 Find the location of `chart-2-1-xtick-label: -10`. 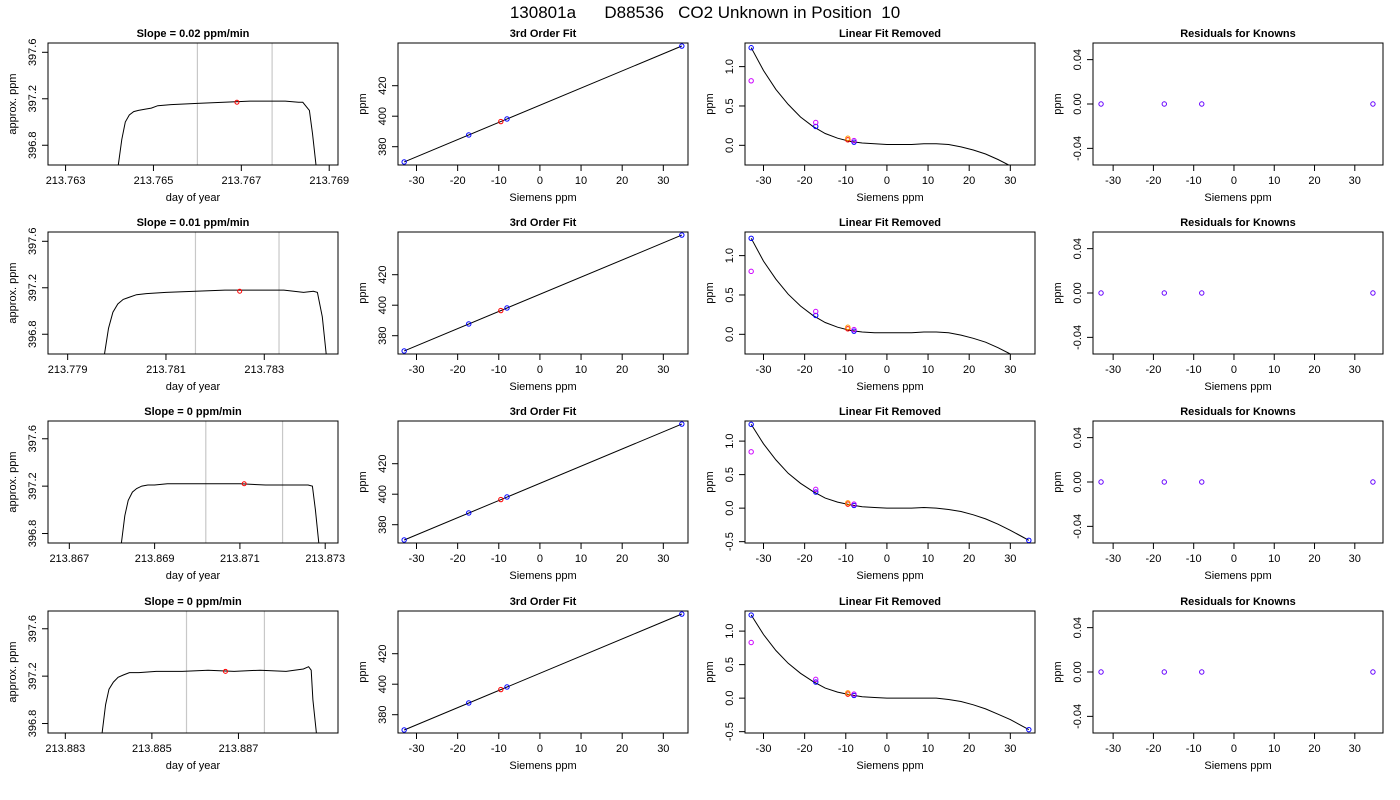

chart-2-1-xtick-label: -10 is located at coordinates (499, 559).